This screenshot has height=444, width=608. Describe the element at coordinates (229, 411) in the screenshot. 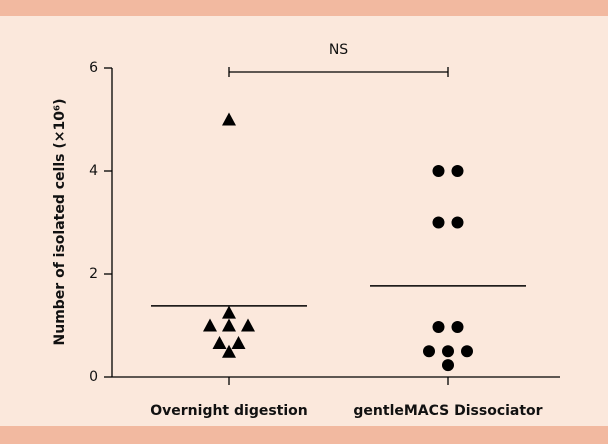

I see `x-tick-label: Overnight digestion` at that location.